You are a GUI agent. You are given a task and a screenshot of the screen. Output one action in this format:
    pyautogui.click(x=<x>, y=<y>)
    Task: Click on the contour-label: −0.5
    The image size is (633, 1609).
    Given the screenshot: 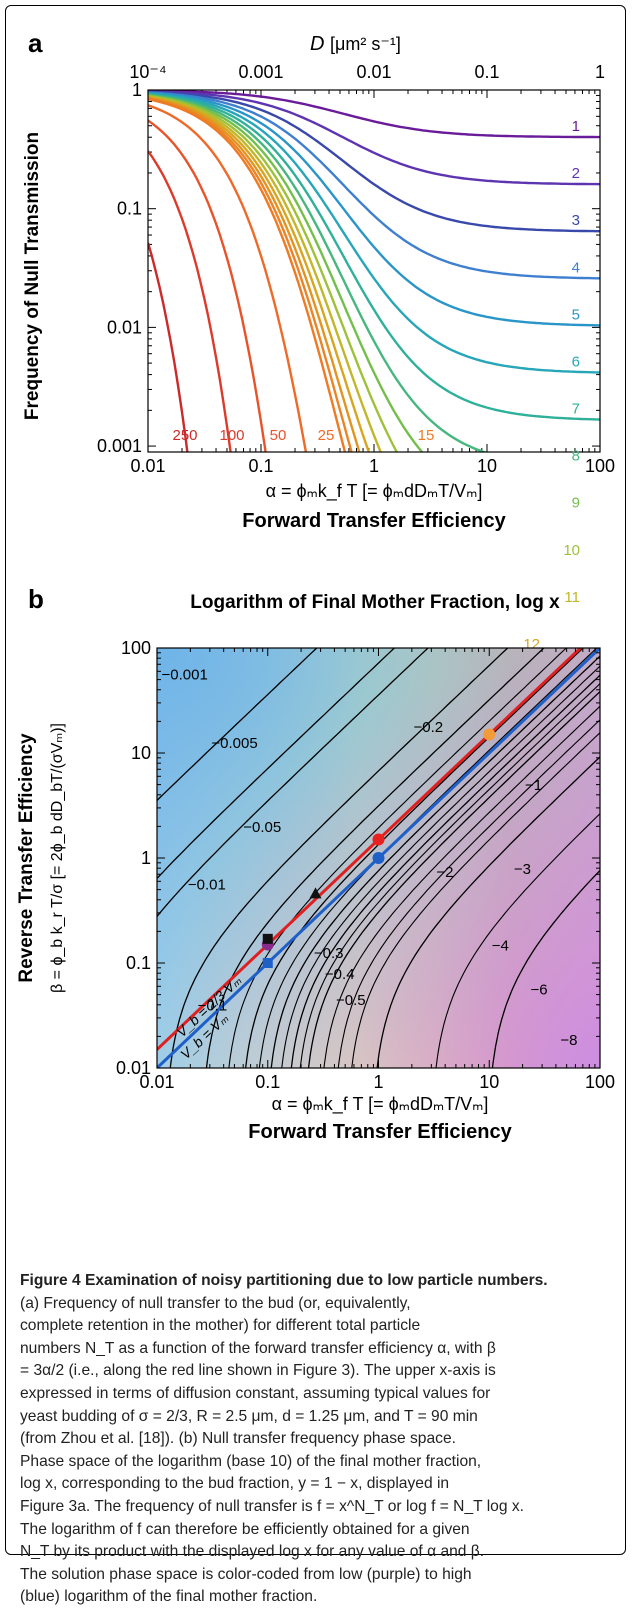 What is the action you would take?
    pyautogui.click(x=351, y=1000)
    